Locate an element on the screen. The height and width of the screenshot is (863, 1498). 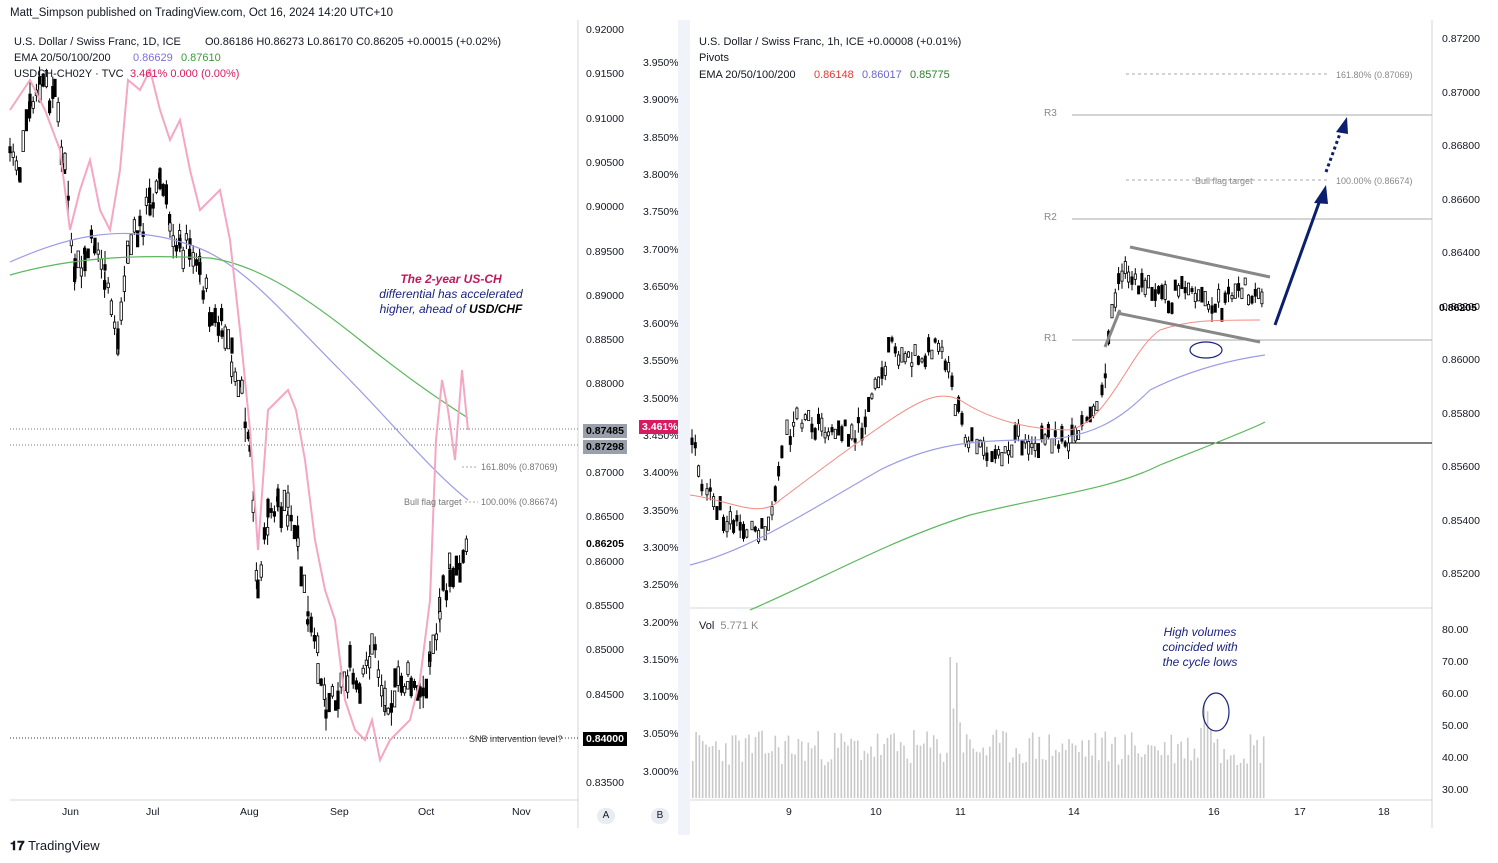
right-fib-100: 100.00% (0.86674) is located at coordinates (1374, 181).